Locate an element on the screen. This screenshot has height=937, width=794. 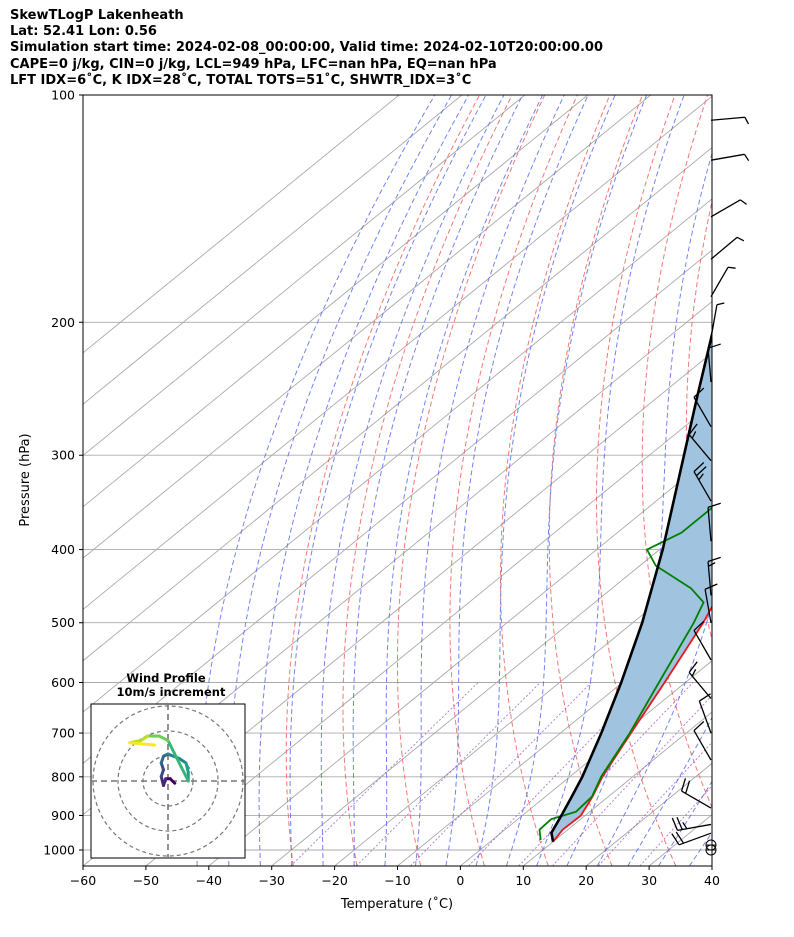
dewpoint-profile-line is located at coordinates (625, 673).